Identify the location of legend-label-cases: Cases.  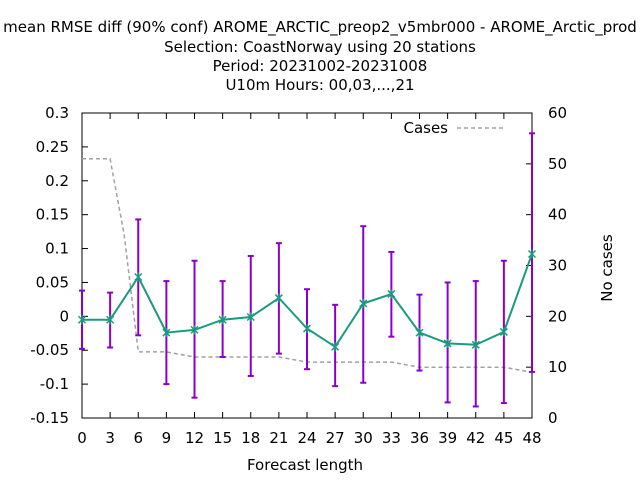
(425, 128).